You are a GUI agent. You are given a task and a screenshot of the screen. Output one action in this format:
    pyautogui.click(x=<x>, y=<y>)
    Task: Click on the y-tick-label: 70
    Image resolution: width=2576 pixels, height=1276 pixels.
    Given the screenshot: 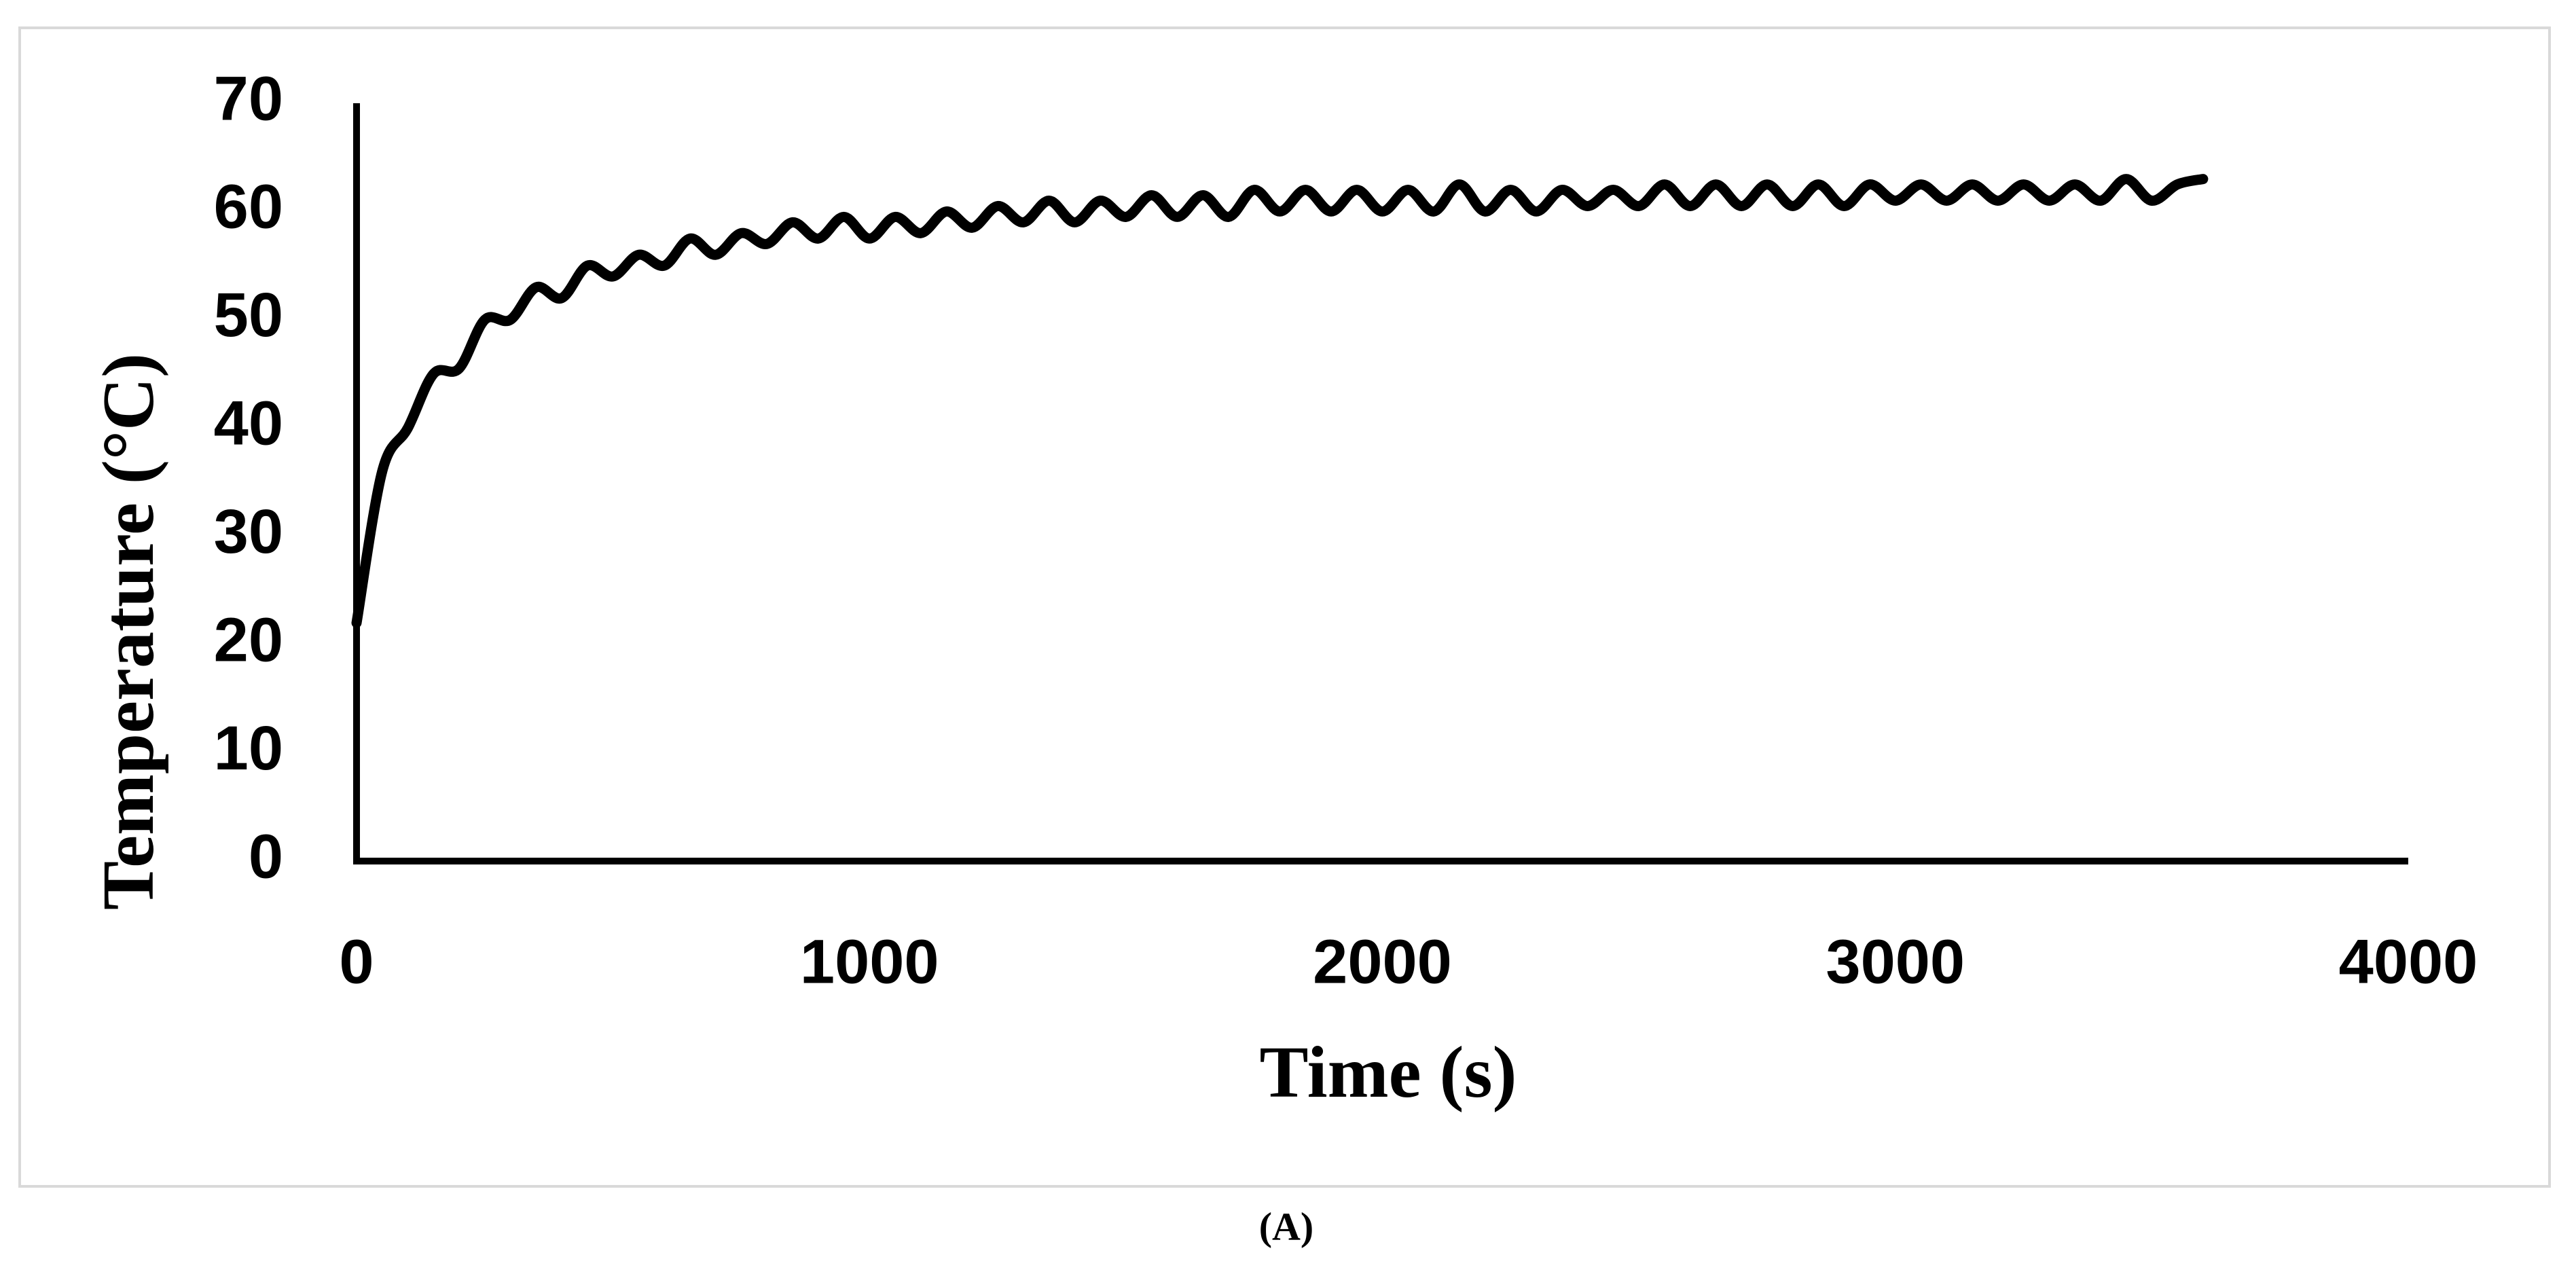 What is the action you would take?
    pyautogui.click(x=248, y=98)
    